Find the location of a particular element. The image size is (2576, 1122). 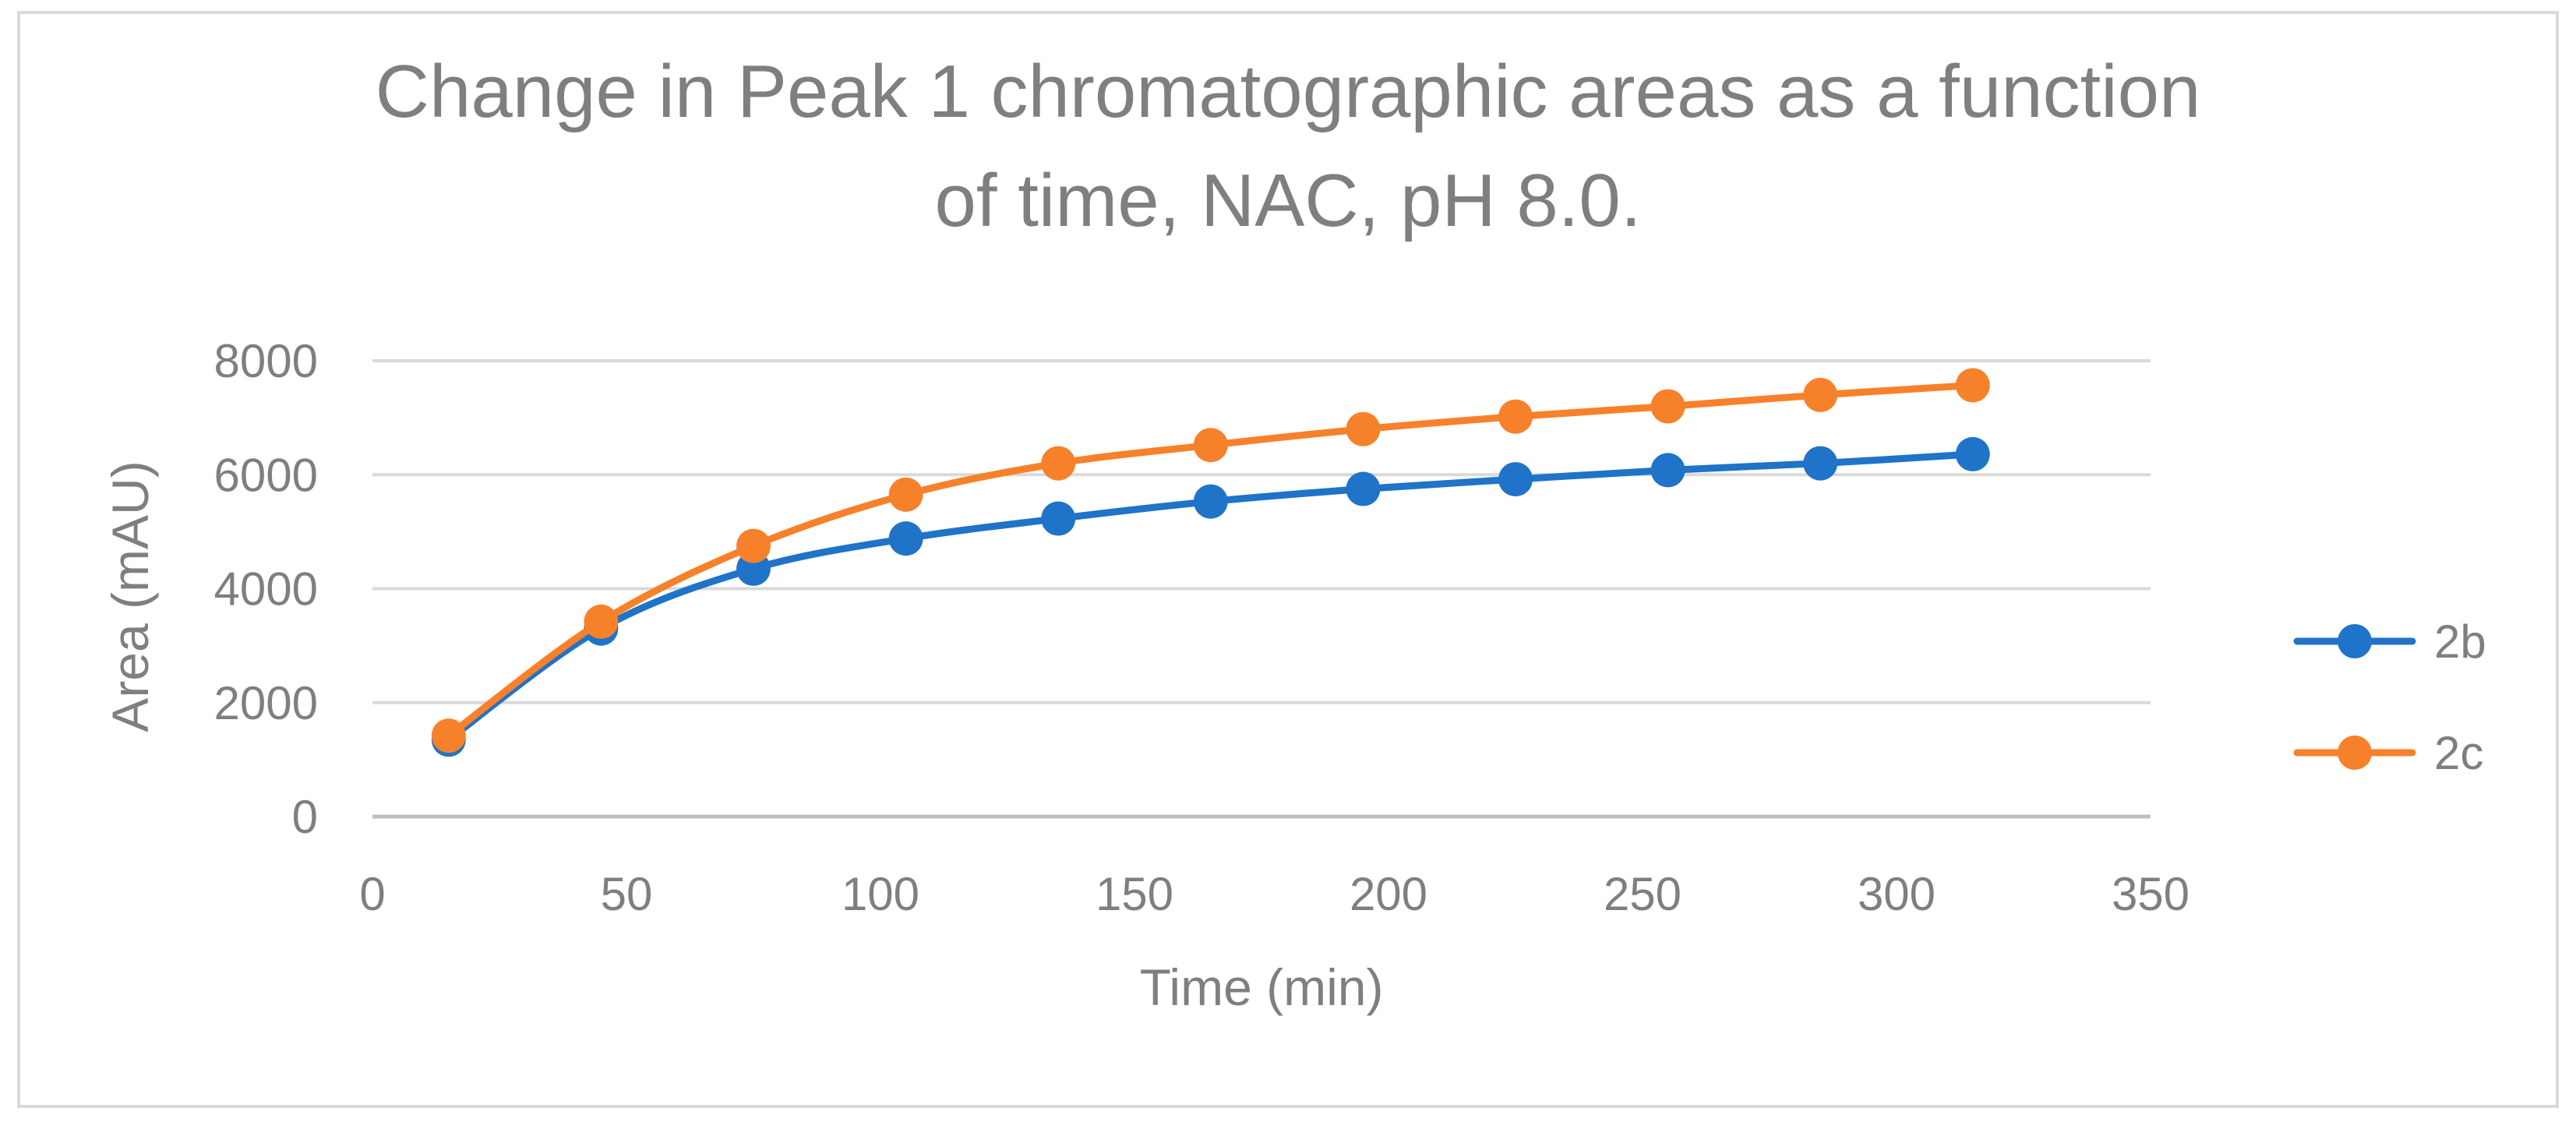

y-tick-labels: 0 2000 4000 6000 8000 is located at coordinates (266, 589).